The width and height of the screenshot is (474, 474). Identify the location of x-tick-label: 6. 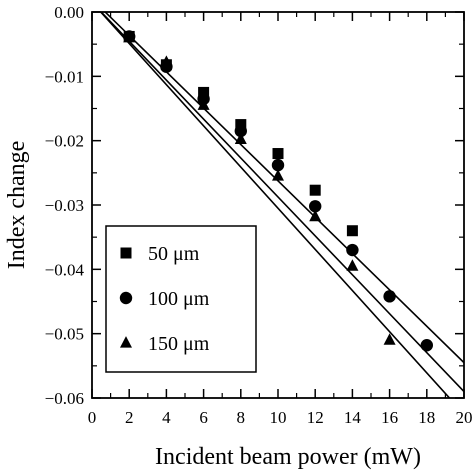
(203, 417).